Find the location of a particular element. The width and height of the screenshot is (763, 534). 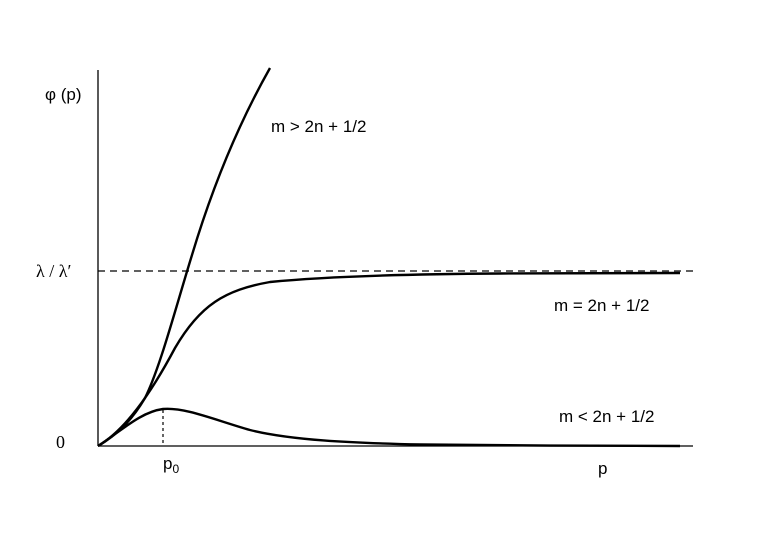

x-axis-label: p is located at coordinates (602, 468).